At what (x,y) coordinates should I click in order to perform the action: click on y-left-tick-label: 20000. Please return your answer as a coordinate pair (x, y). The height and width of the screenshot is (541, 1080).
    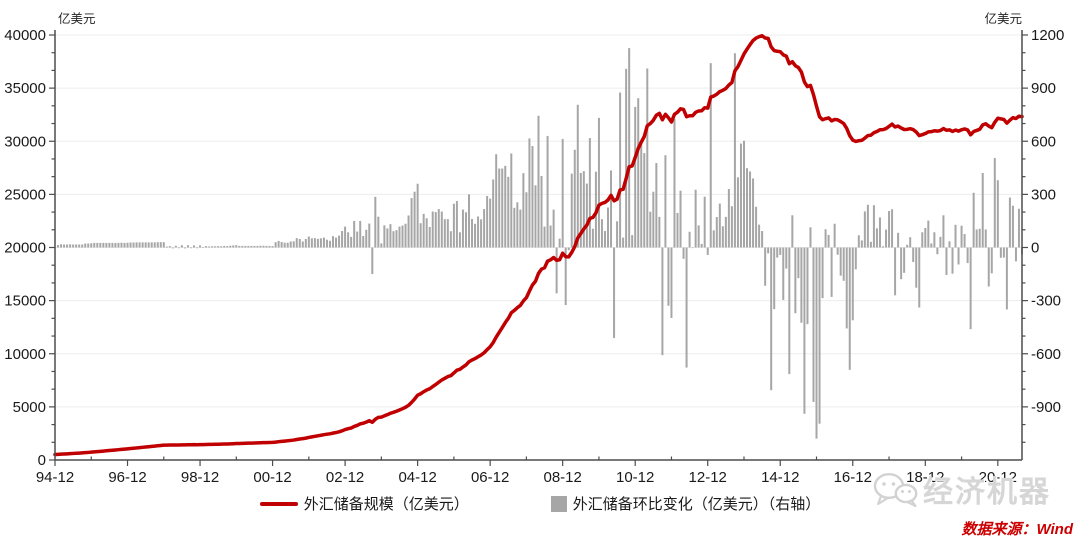
    Looking at the image, I should click on (25, 248).